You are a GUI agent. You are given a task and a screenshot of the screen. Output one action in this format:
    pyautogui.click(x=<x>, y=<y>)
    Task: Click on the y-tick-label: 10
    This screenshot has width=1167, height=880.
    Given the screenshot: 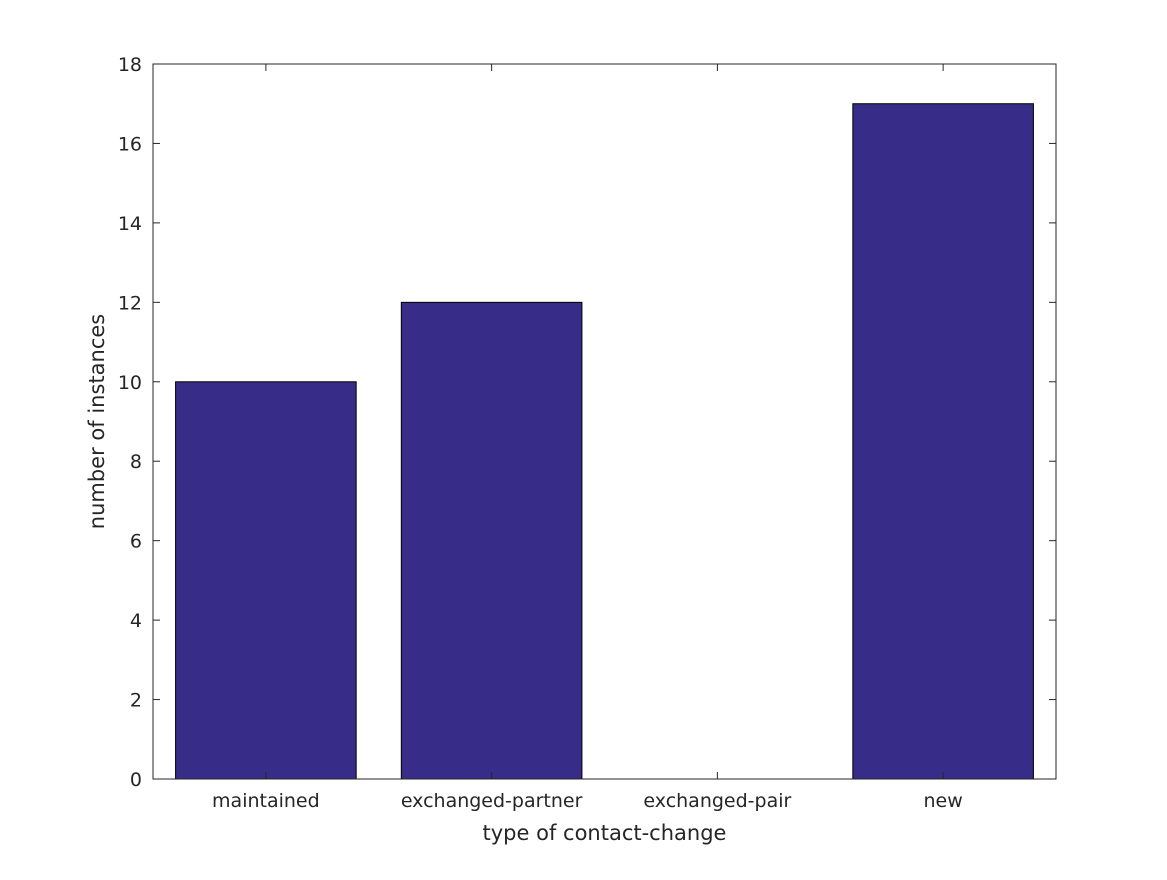 What is the action you would take?
    pyautogui.click(x=130, y=383)
    